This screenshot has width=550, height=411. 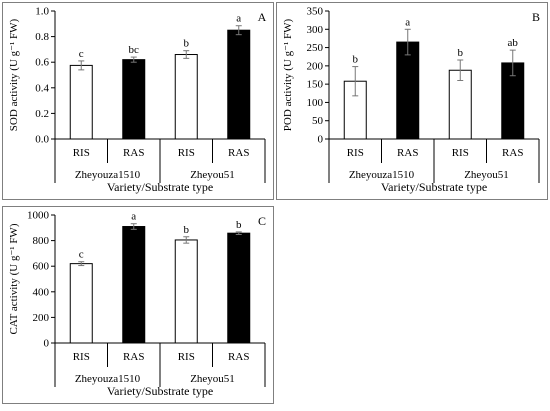 I want to click on y-tick-label: 0.4, so click(x=42, y=88).